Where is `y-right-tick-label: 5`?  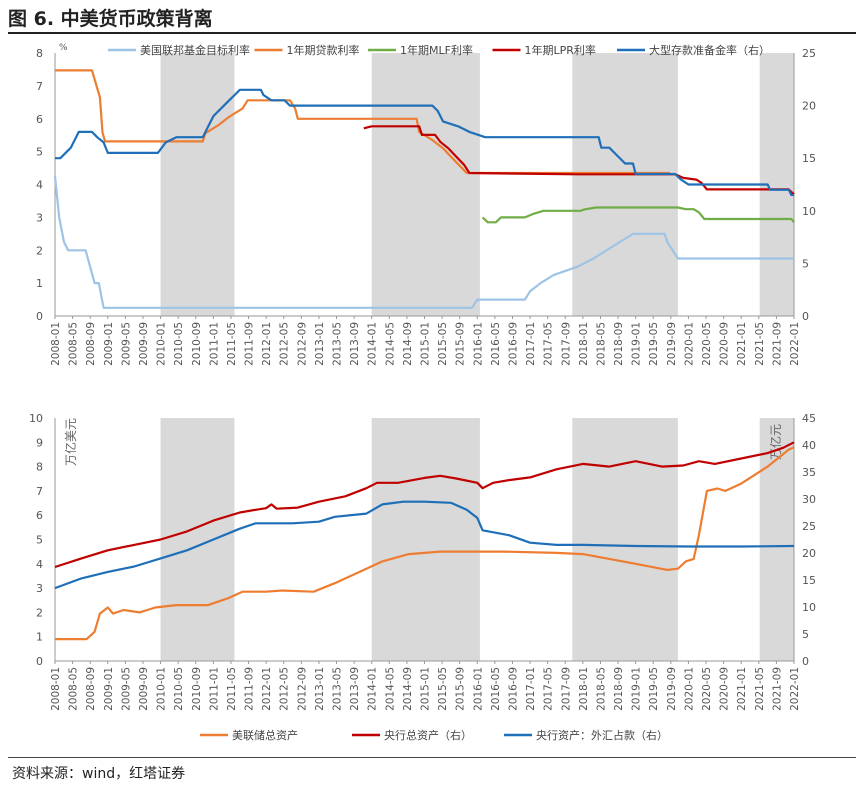
y-right-tick-label: 5 is located at coordinates (805, 634).